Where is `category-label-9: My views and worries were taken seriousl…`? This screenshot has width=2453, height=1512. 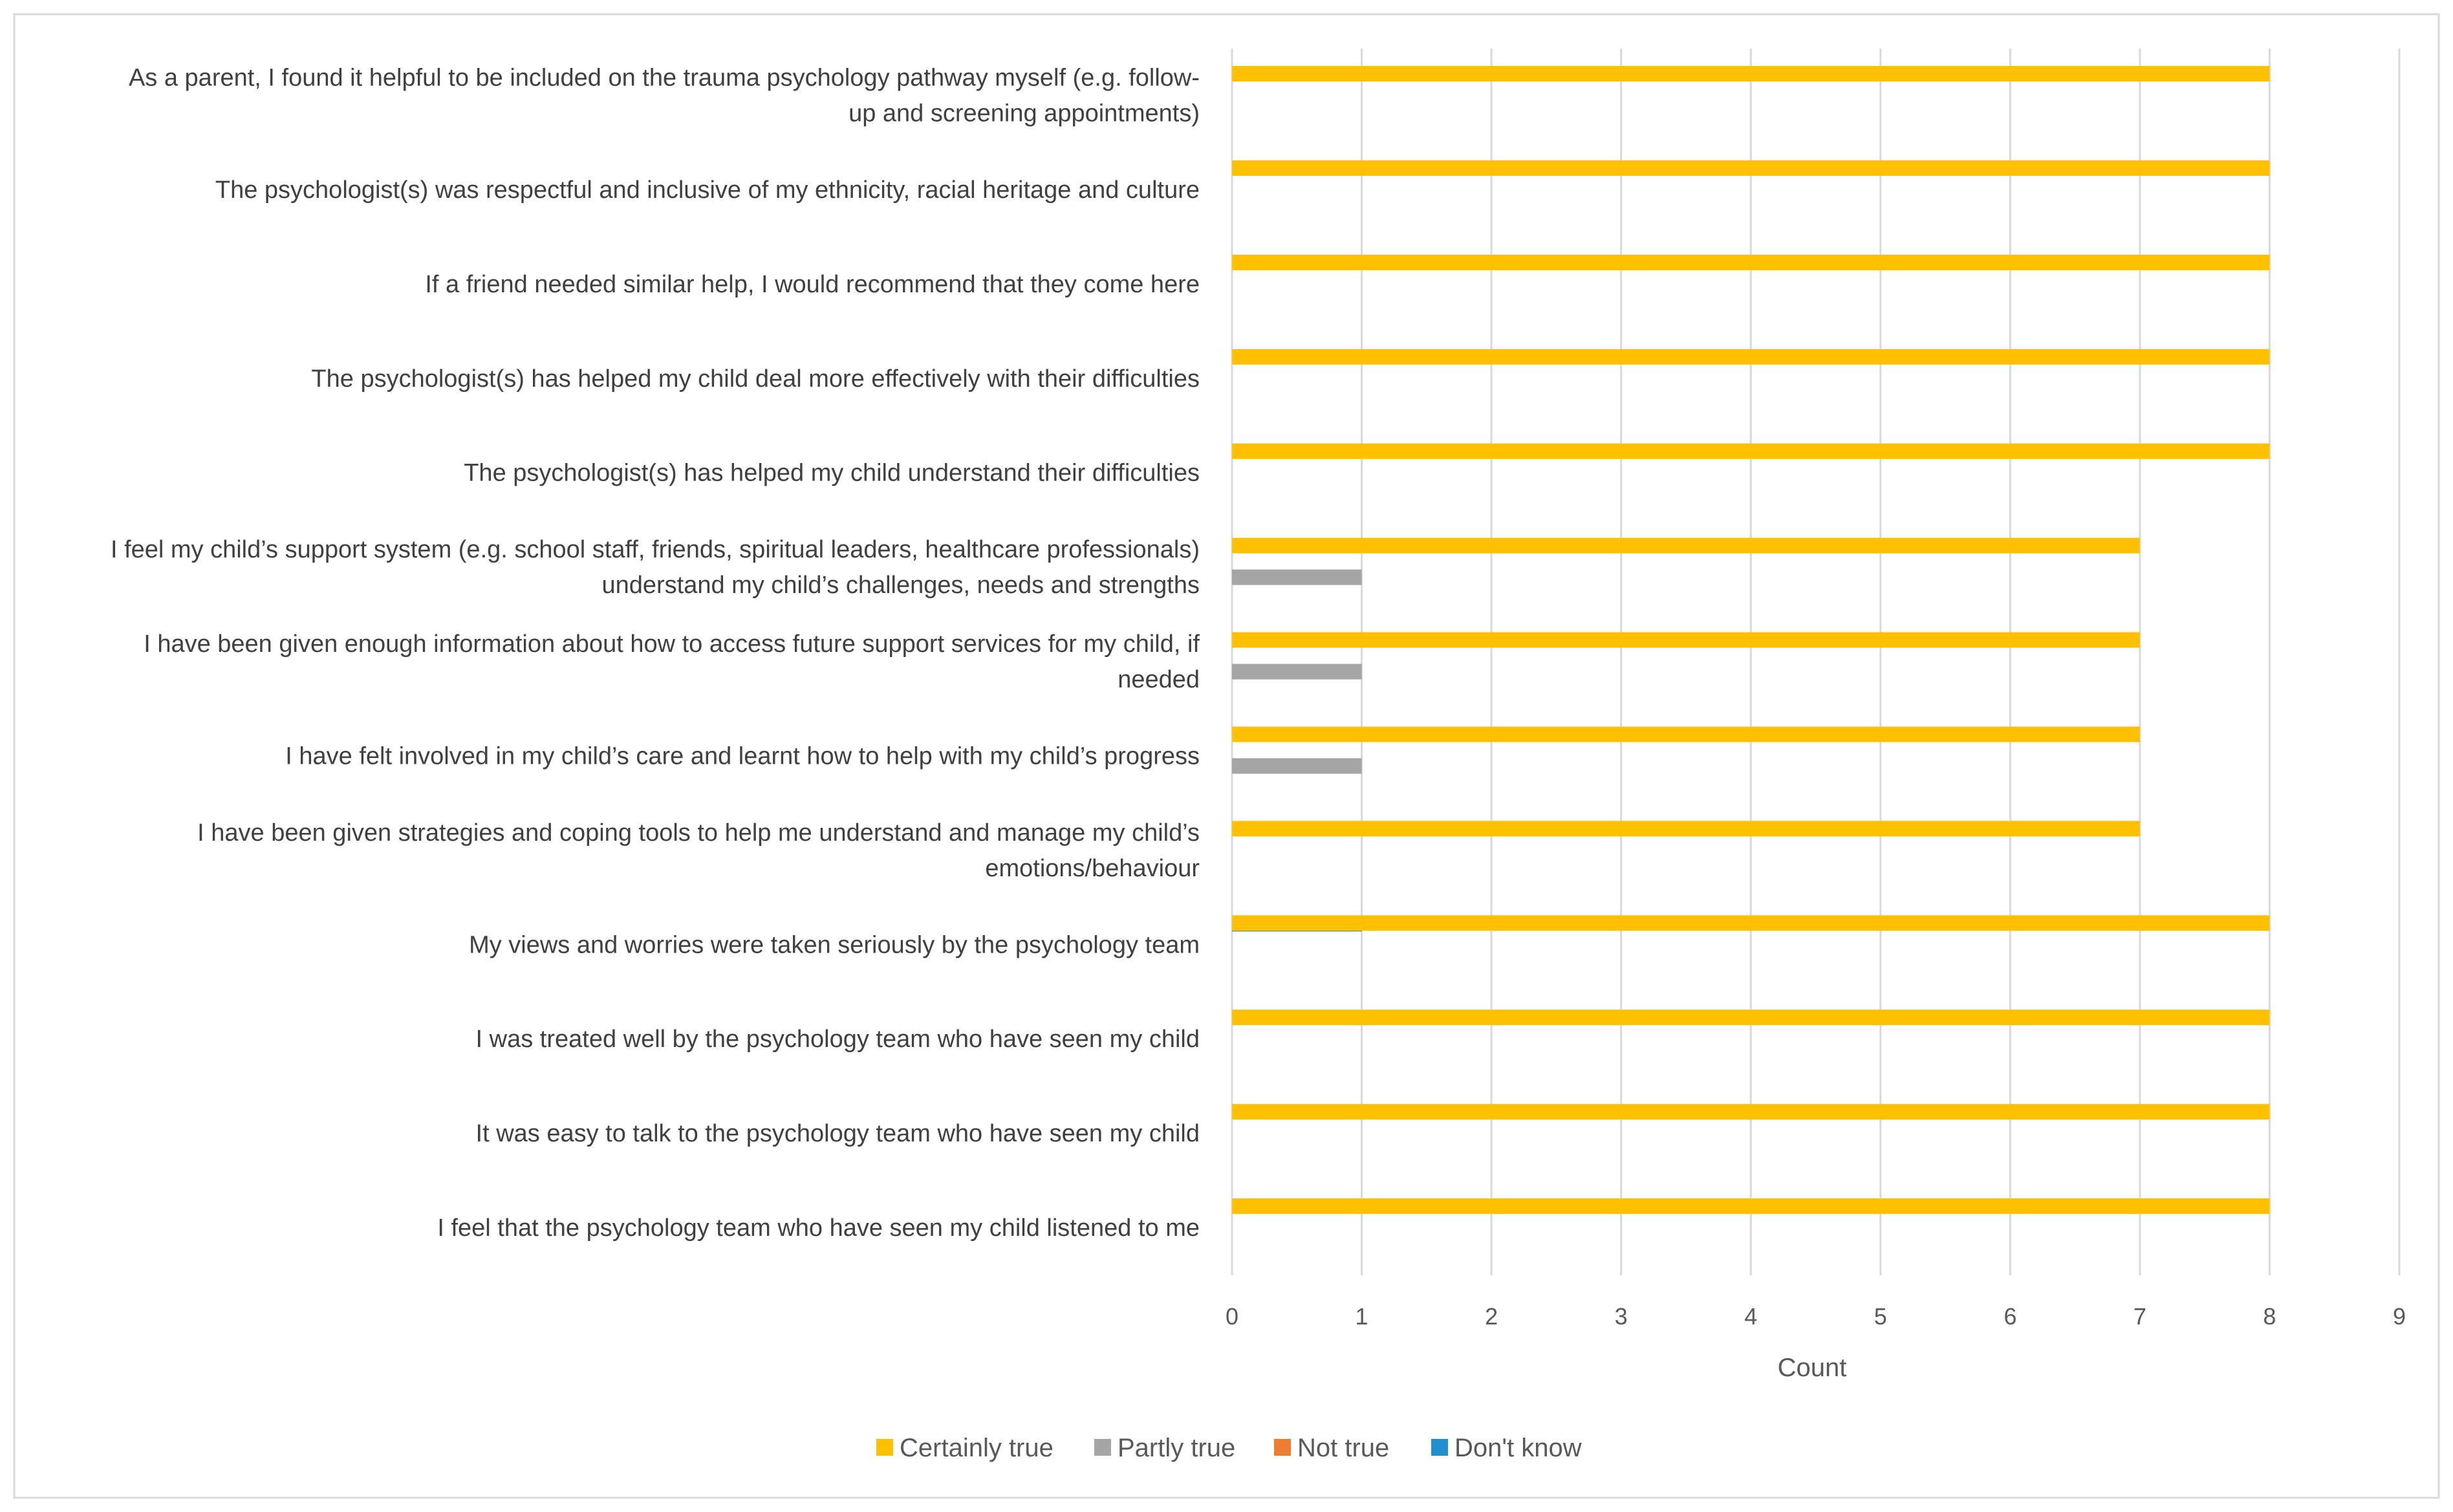 category-label-9: My views and worries were taken seriousl… is located at coordinates (834, 944).